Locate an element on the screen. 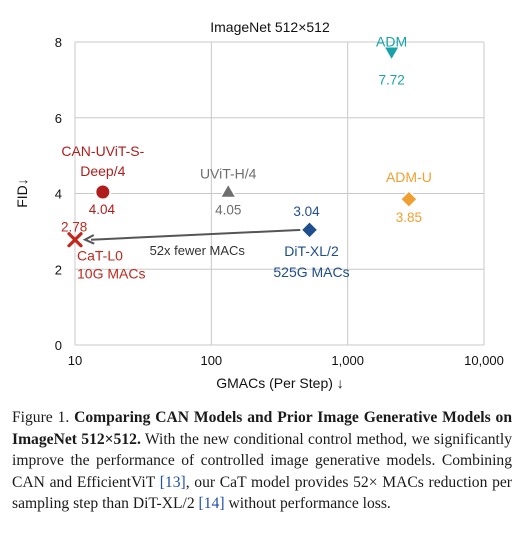 The image size is (523, 560). data-point-adm is located at coordinates (392, 54).